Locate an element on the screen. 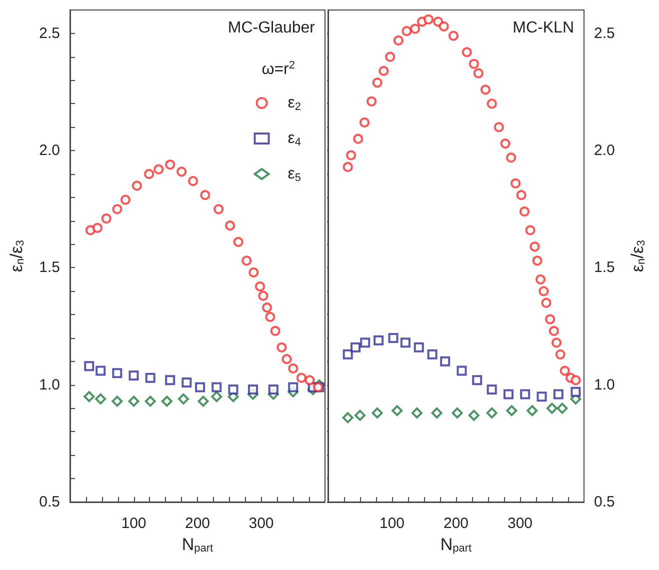 The width and height of the screenshot is (659, 570). y-tick-label: 0.5 is located at coordinates (49, 502).